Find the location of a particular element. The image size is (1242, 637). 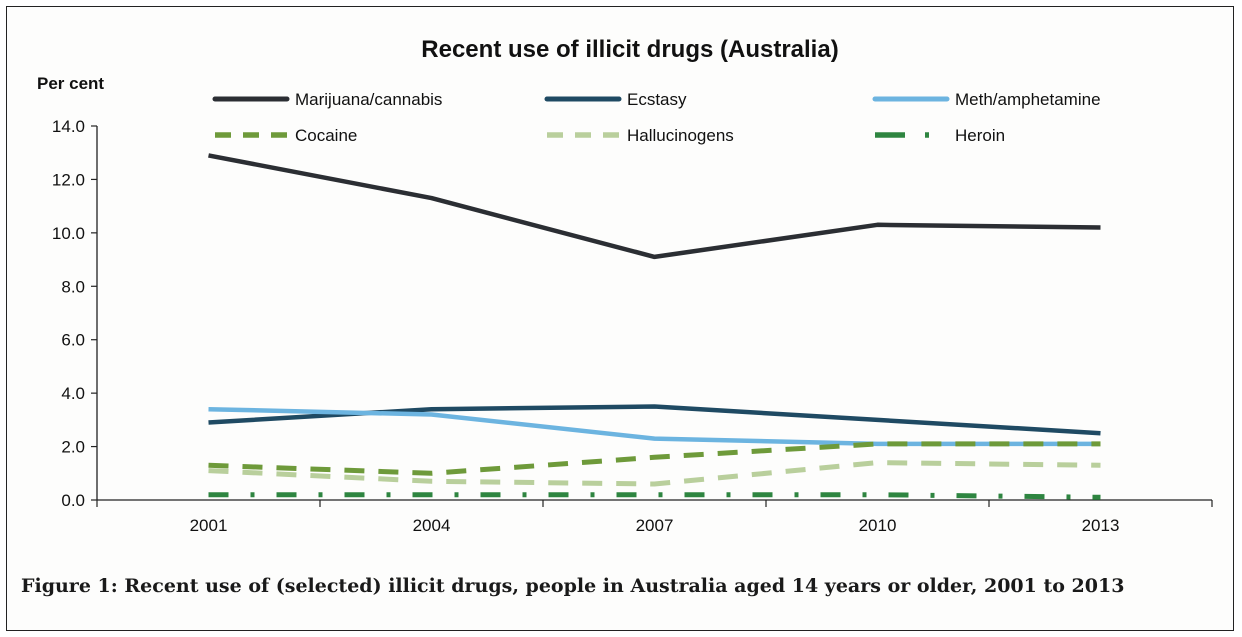

y-tick-label: 2.0 is located at coordinates (73, 447).